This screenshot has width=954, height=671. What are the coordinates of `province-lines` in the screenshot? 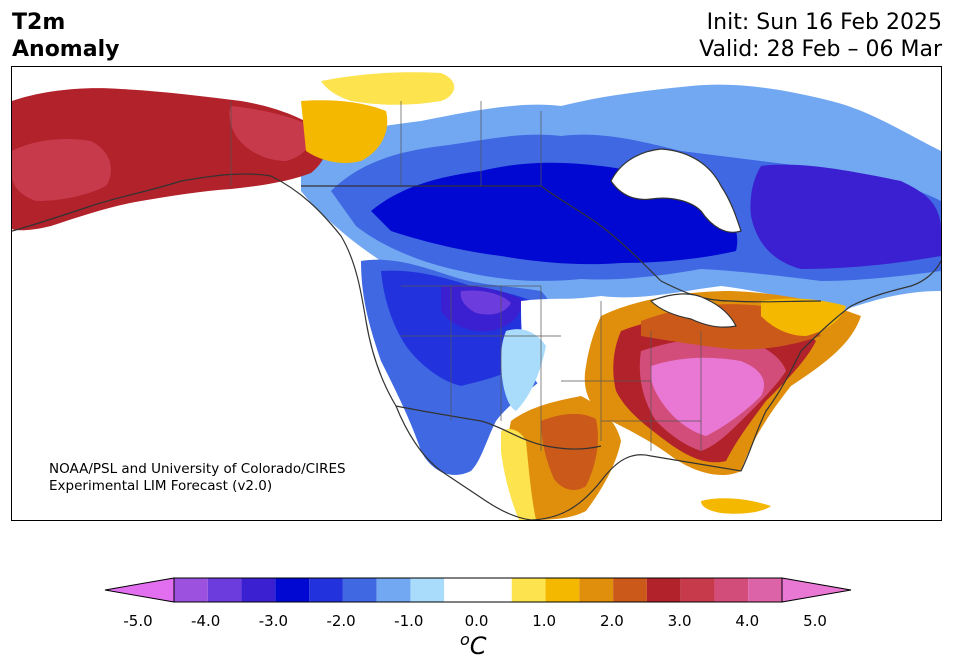 It's located at (386, 143).